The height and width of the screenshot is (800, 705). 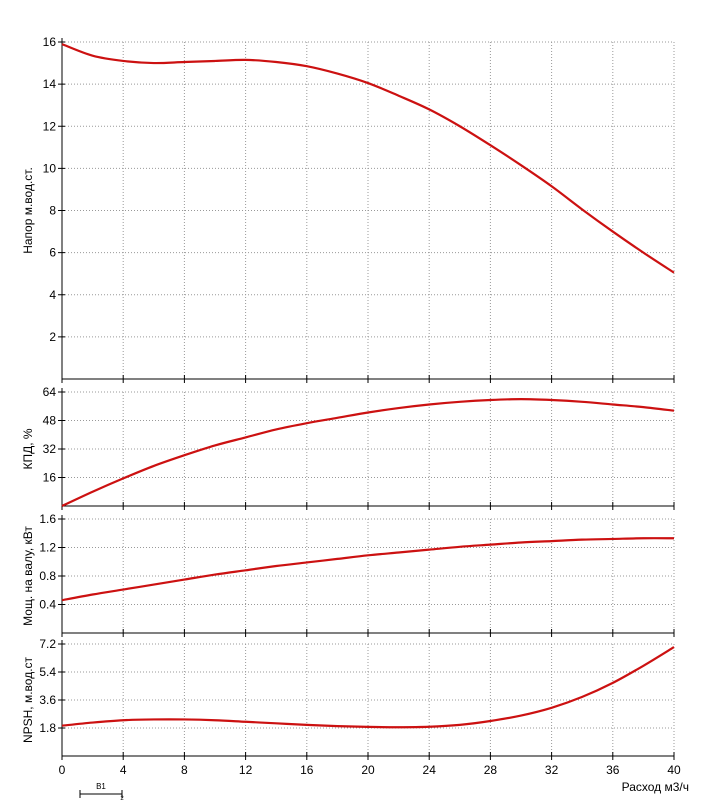 I want to click on efficiency-y-axis-title: КПД, %, so click(x=28, y=448).